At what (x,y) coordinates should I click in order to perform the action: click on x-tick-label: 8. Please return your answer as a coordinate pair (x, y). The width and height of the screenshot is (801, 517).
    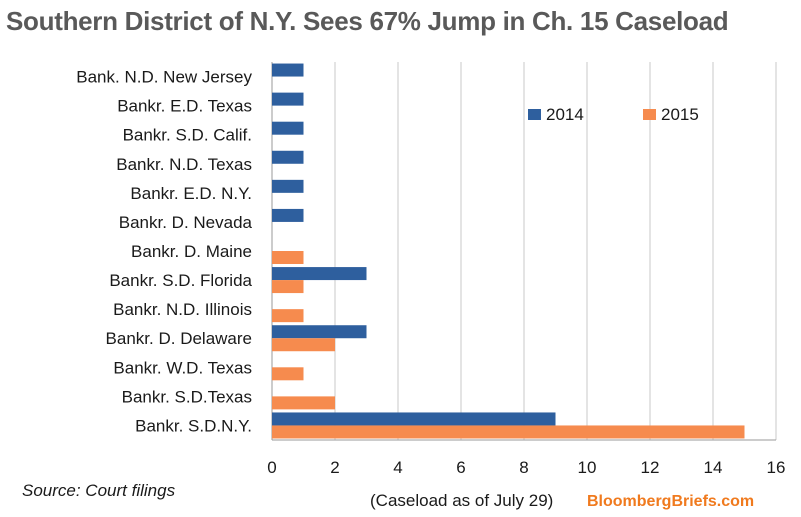
    Looking at the image, I should click on (523, 467).